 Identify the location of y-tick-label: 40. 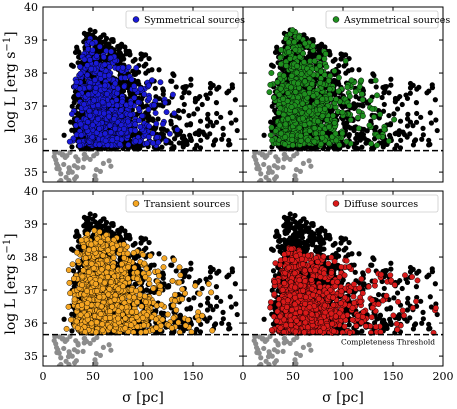
(31, 7).